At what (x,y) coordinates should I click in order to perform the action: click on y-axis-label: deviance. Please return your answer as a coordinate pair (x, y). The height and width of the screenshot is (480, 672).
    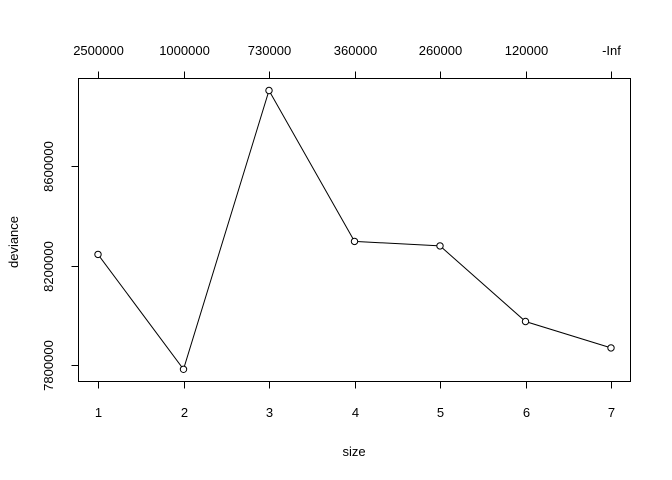
    Looking at the image, I should click on (13, 242).